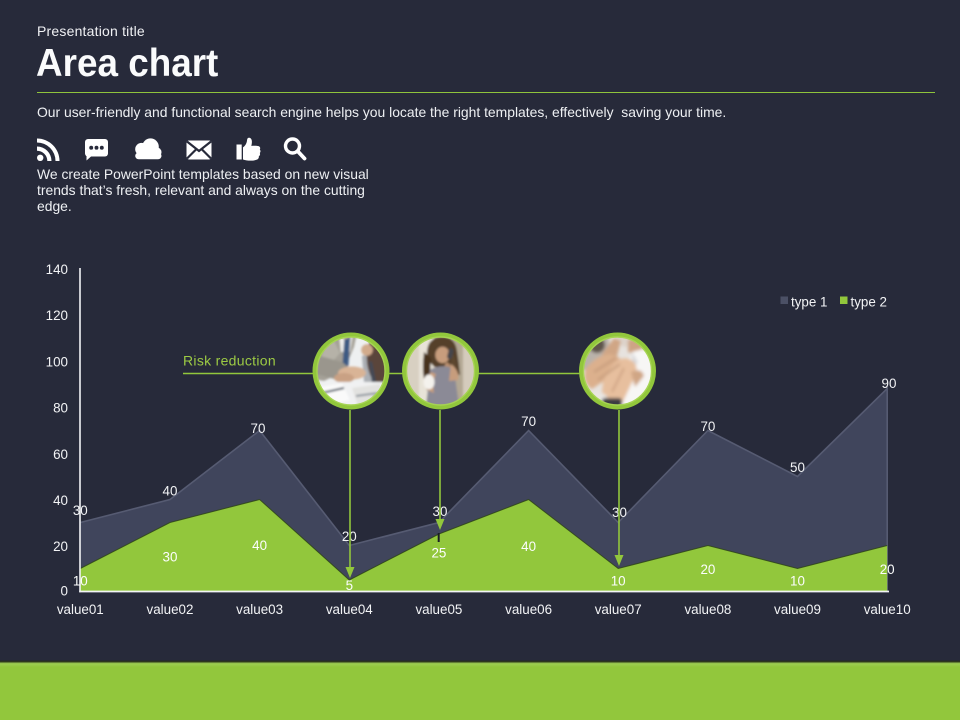 The image size is (960, 720). What do you see at coordinates (887, 609) in the screenshot?
I see `svg-text: value10` at bounding box center [887, 609].